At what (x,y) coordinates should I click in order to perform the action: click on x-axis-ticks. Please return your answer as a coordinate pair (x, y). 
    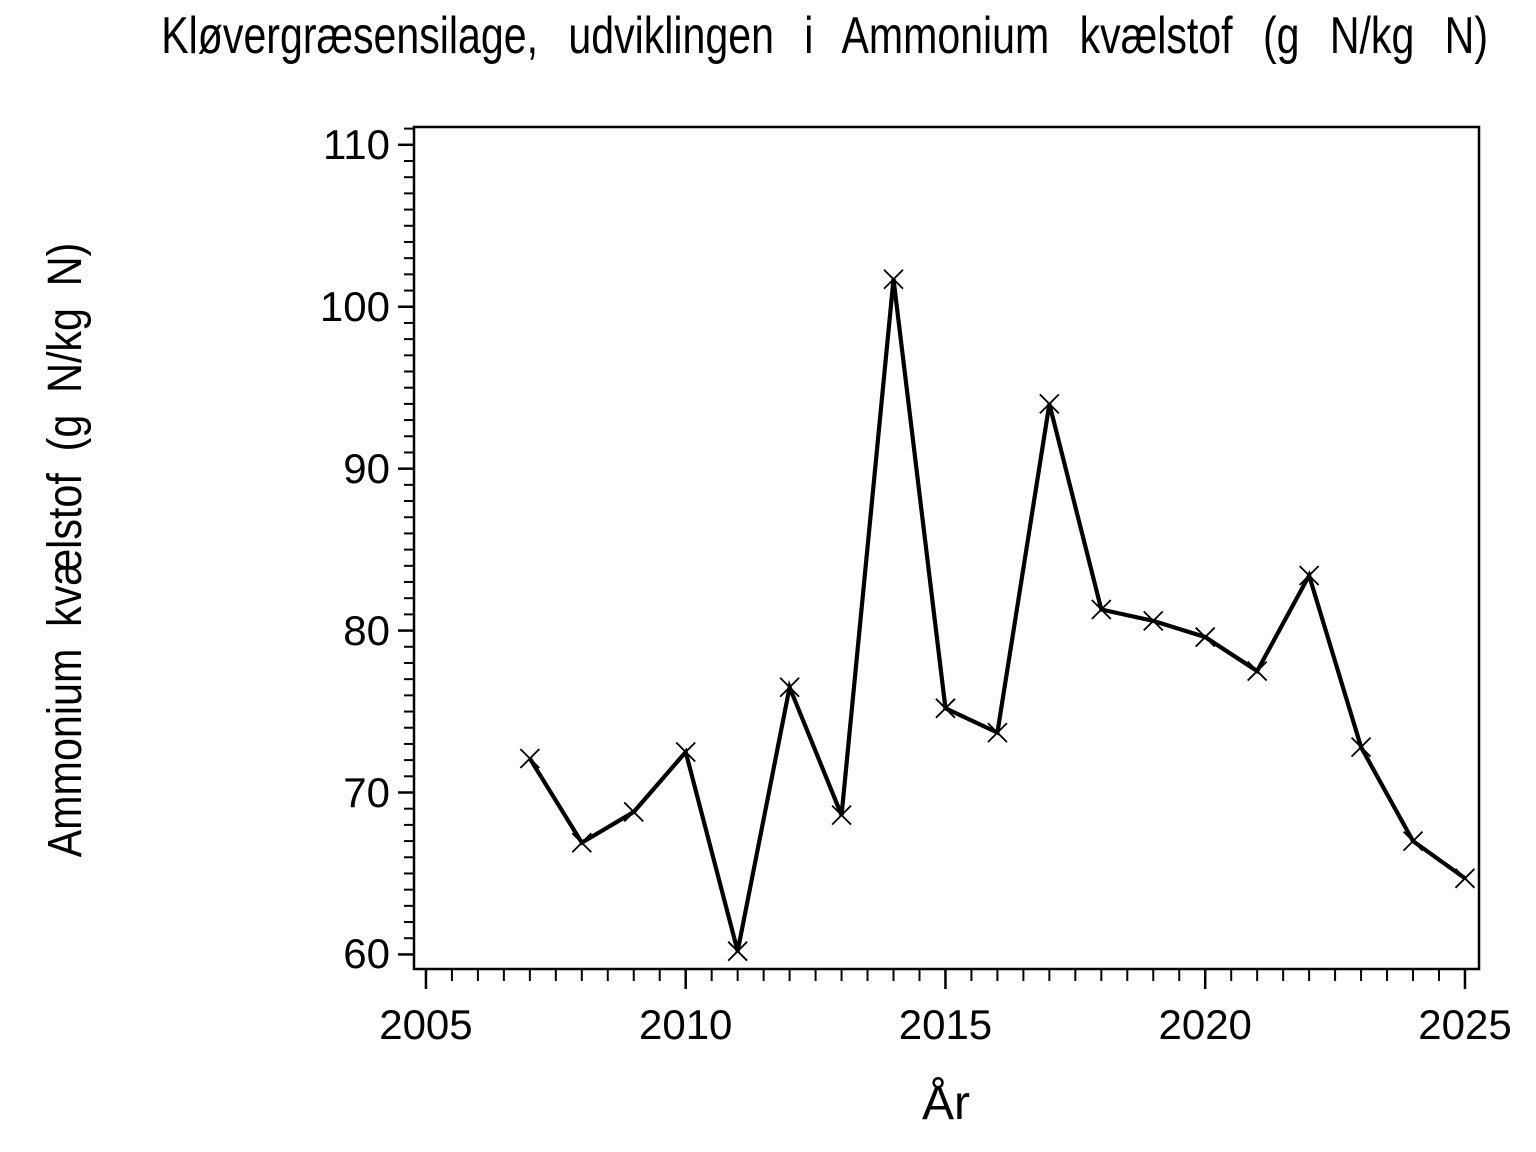
    Looking at the image, I should click on (945, 979).